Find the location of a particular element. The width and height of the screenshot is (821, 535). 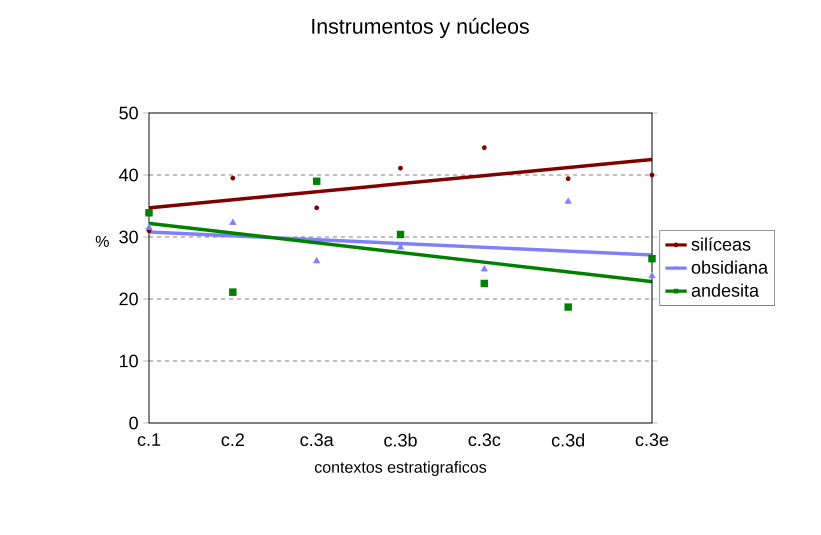

x-axis-title: contextos estratigraficos is located at coordinates (400, 468).